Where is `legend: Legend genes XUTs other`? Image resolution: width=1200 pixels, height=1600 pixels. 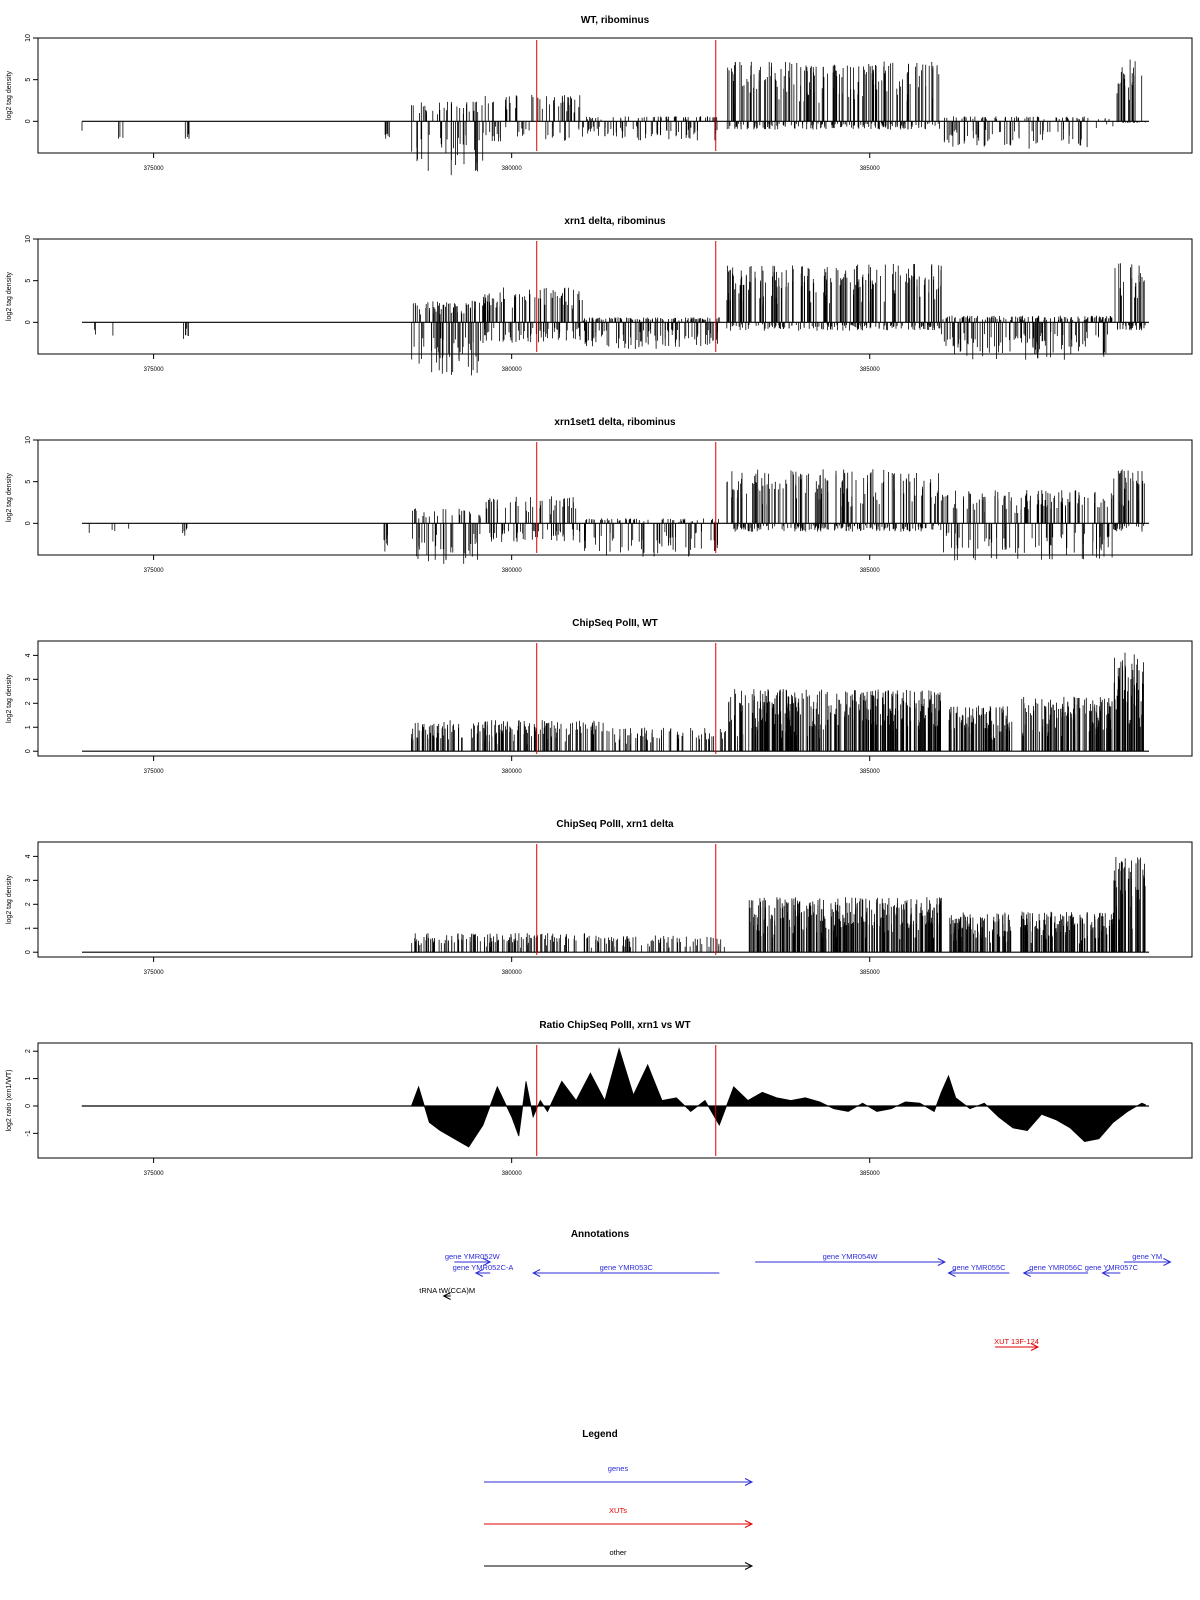 legend: Legend genes XUTs other is located at coordinates (619, 1499).